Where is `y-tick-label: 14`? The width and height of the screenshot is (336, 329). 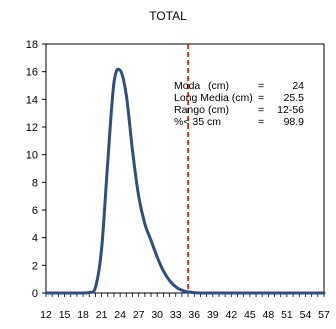 y-tick-label: 14 is located at coordinates (32, 100).